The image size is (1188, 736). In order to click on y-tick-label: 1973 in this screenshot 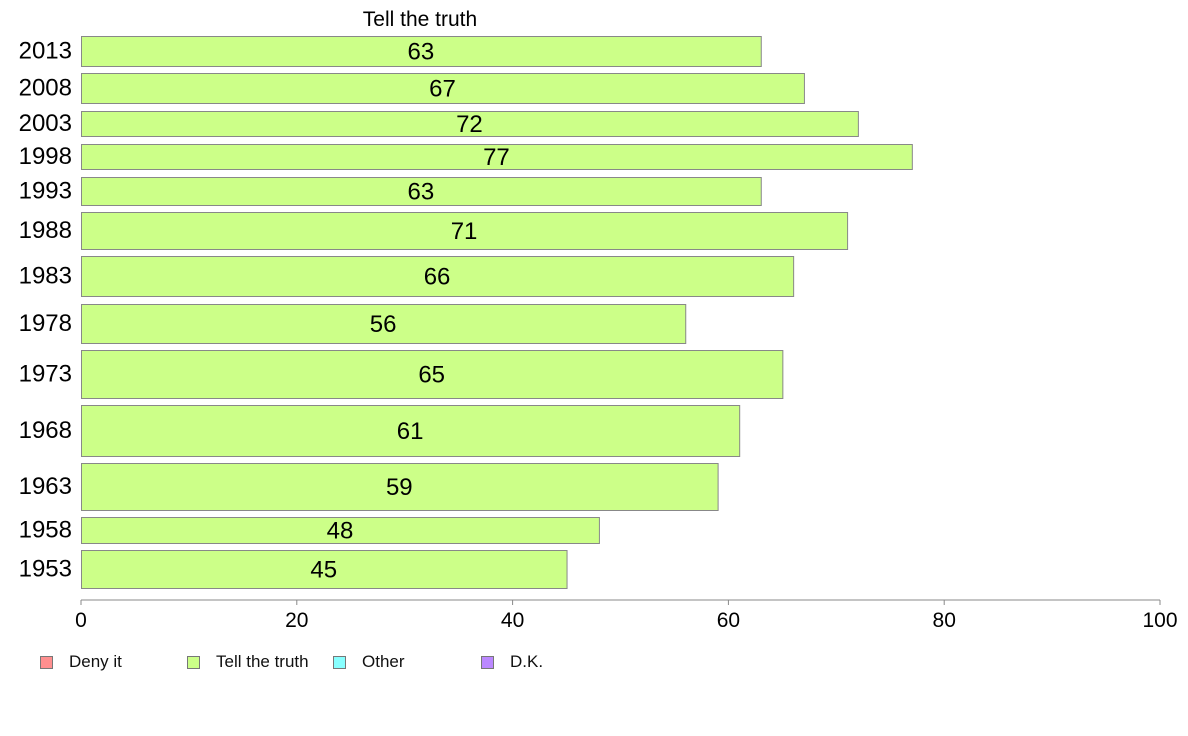, I will do `click(45, 374)`.